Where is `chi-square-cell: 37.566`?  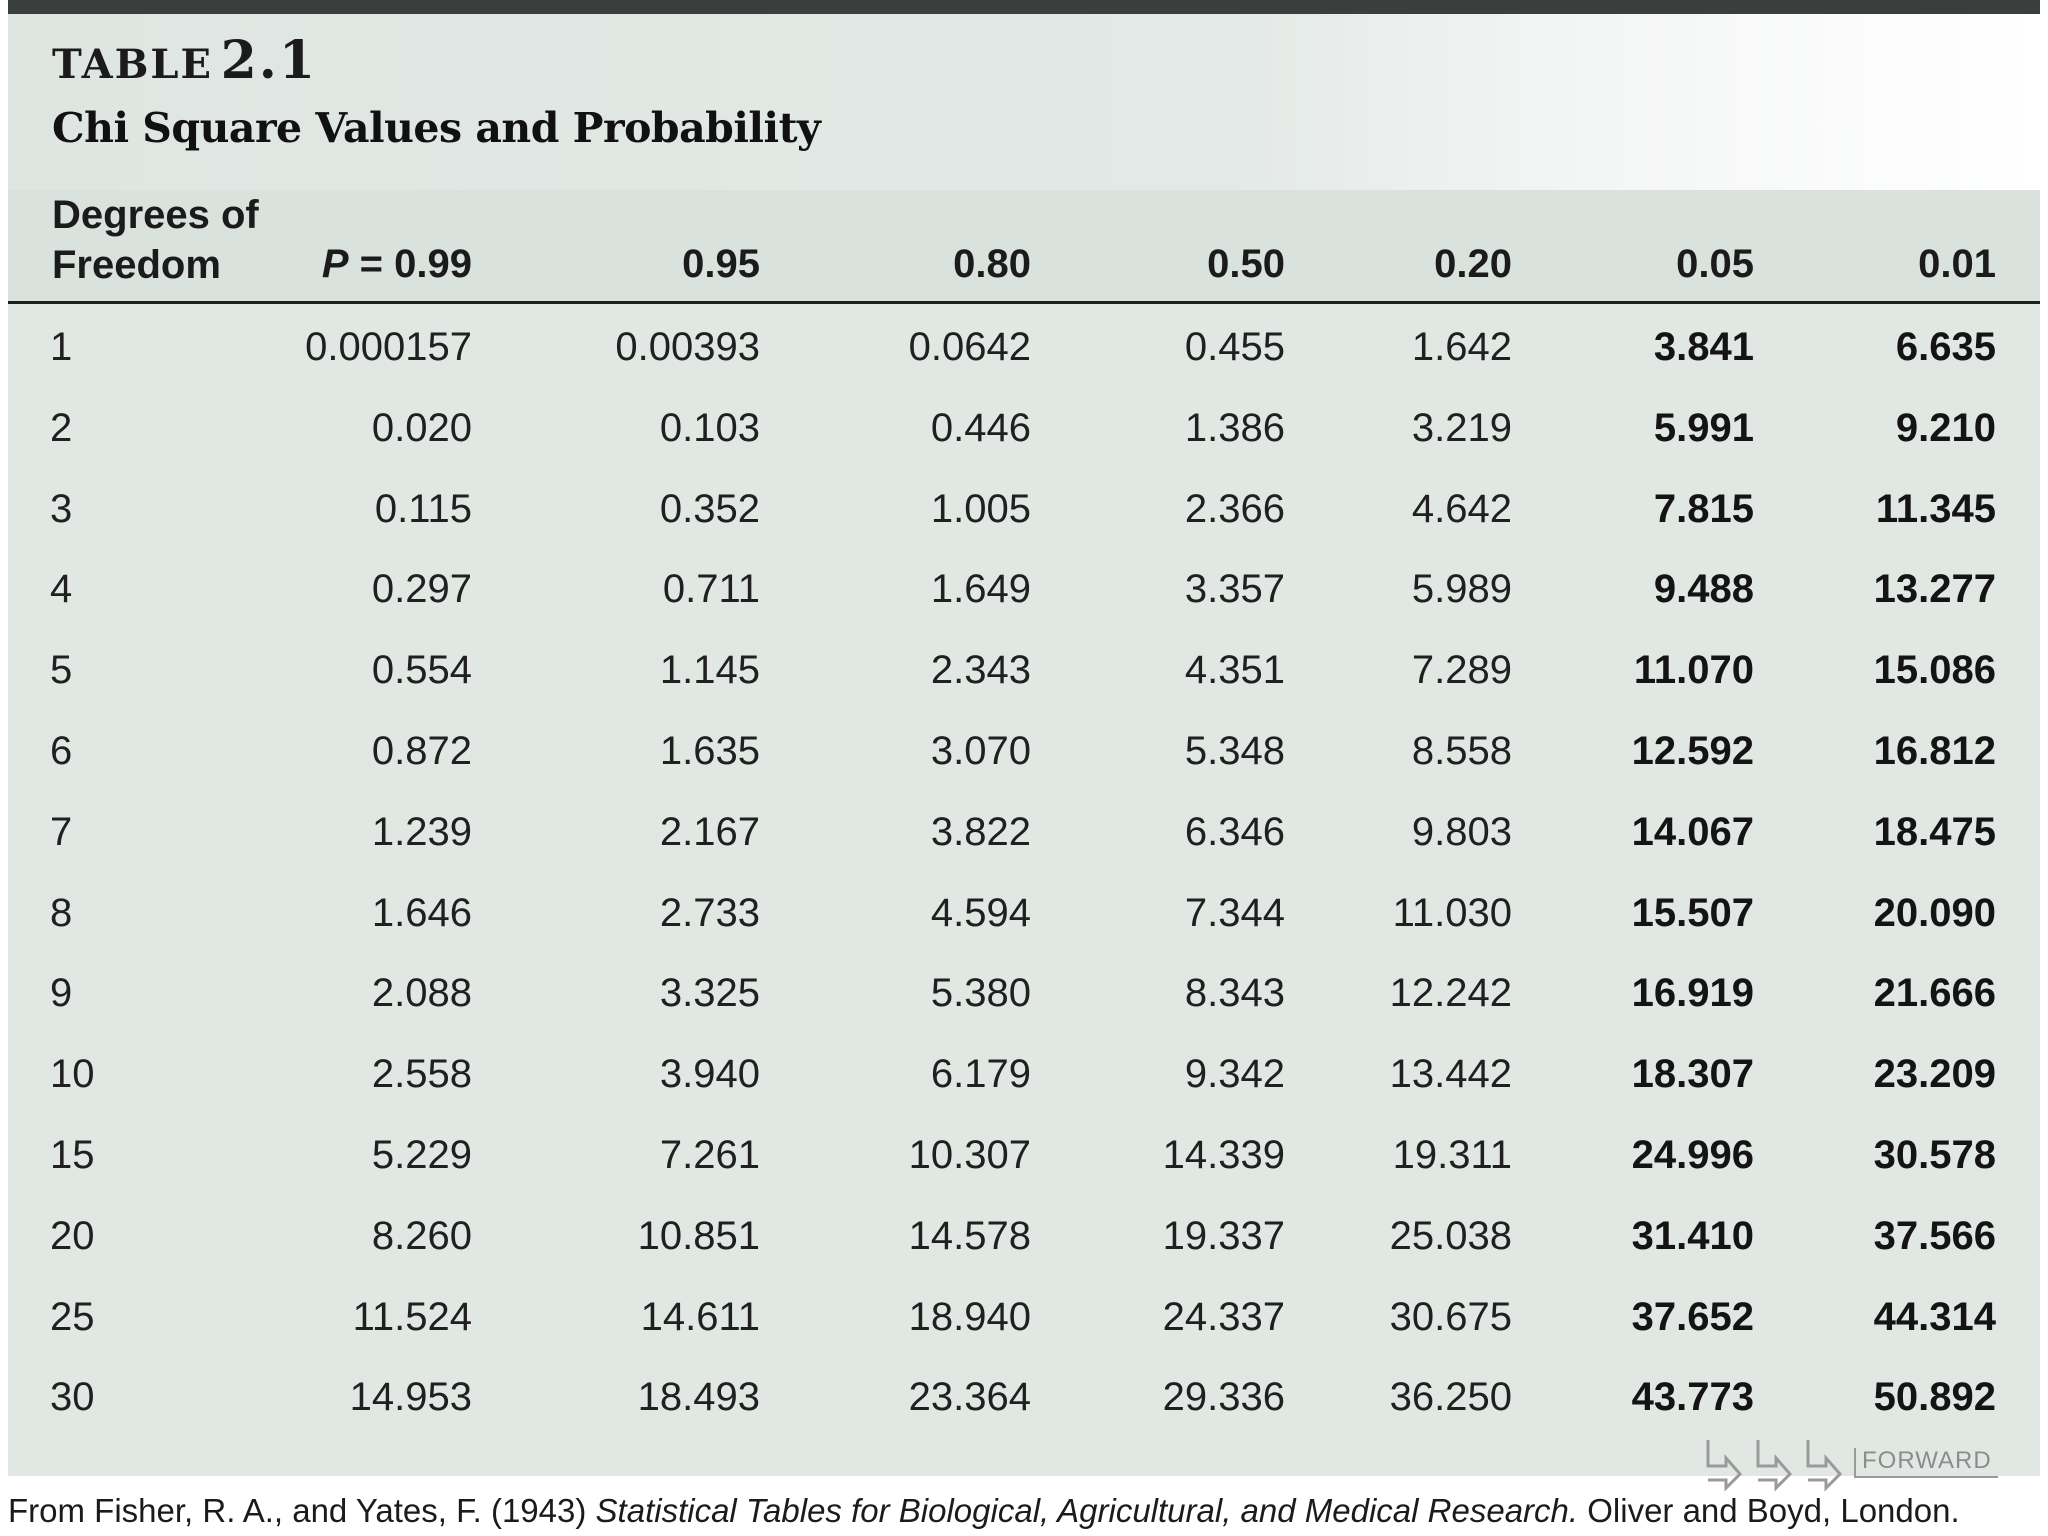 chi-square-cell: 37.566 is located at coordinates (1934, 1235).